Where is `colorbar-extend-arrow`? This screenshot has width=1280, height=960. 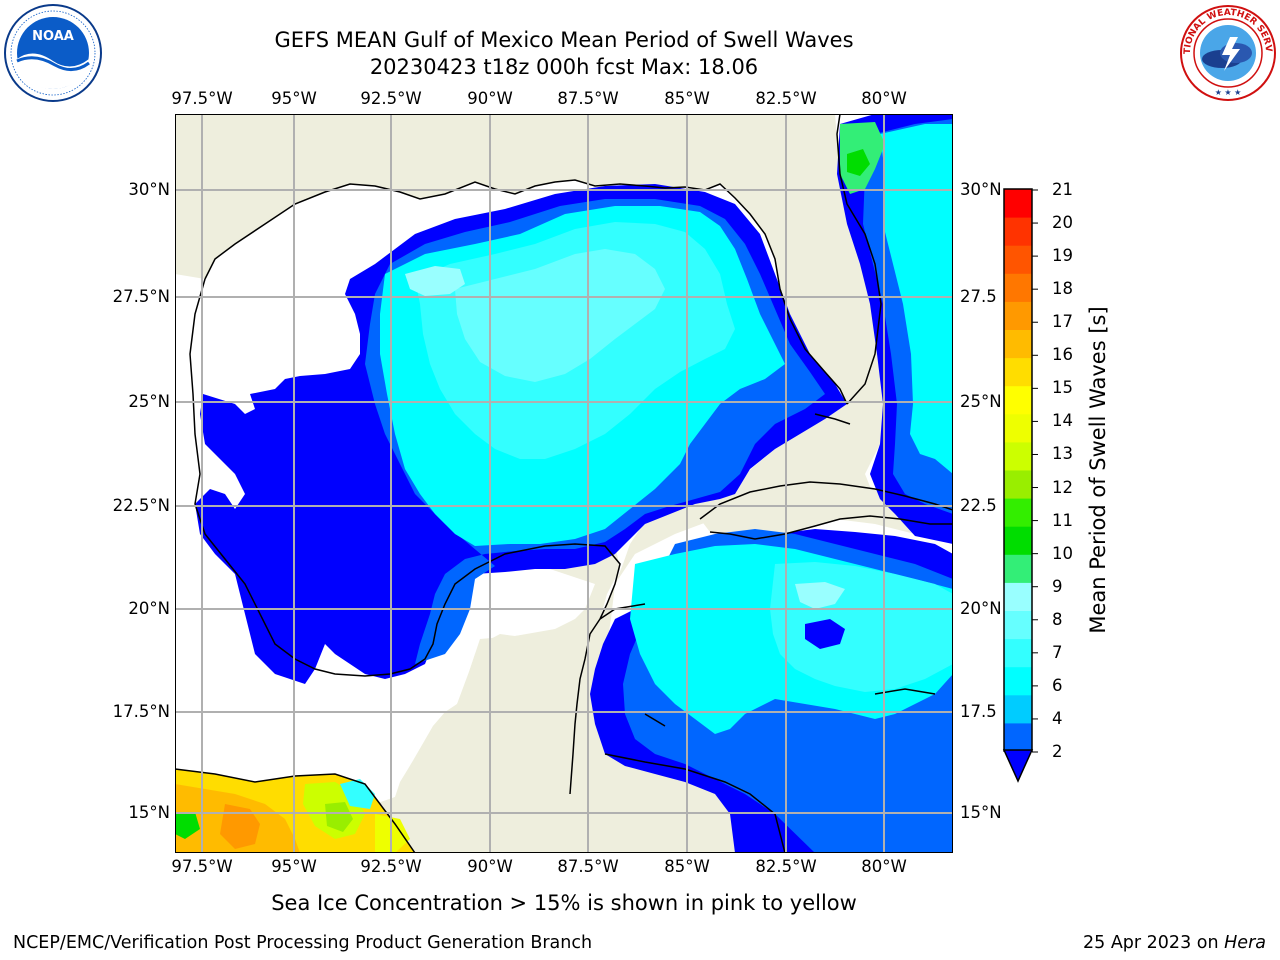
colorbar-extend-arrow is located at coordinates (1018, 766).